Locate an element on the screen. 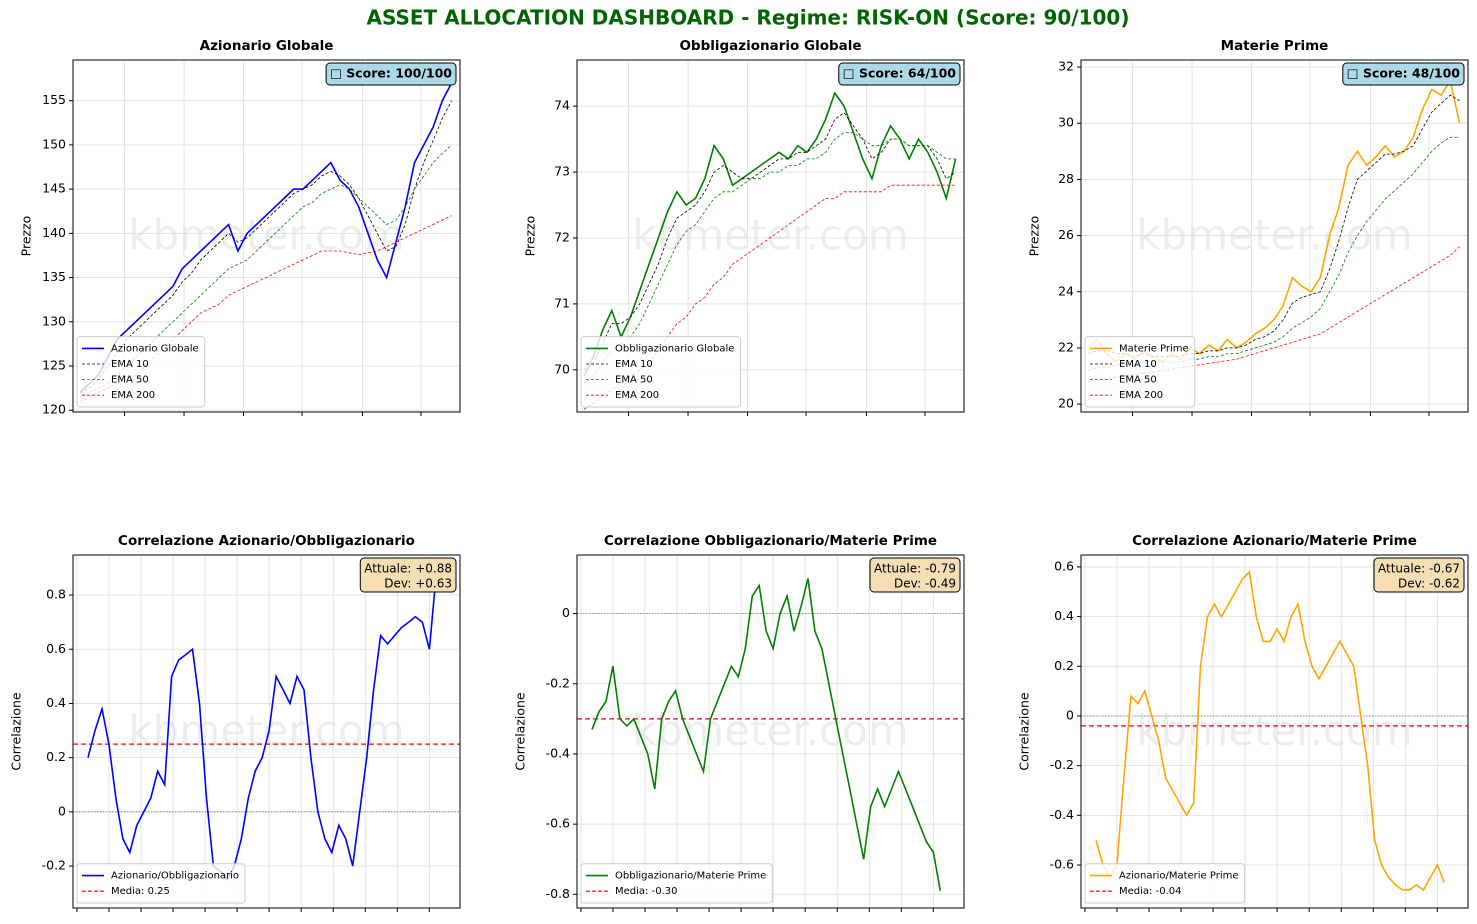  stat-note: Attuale: -0.67 is located at coordinates (1419, 569).